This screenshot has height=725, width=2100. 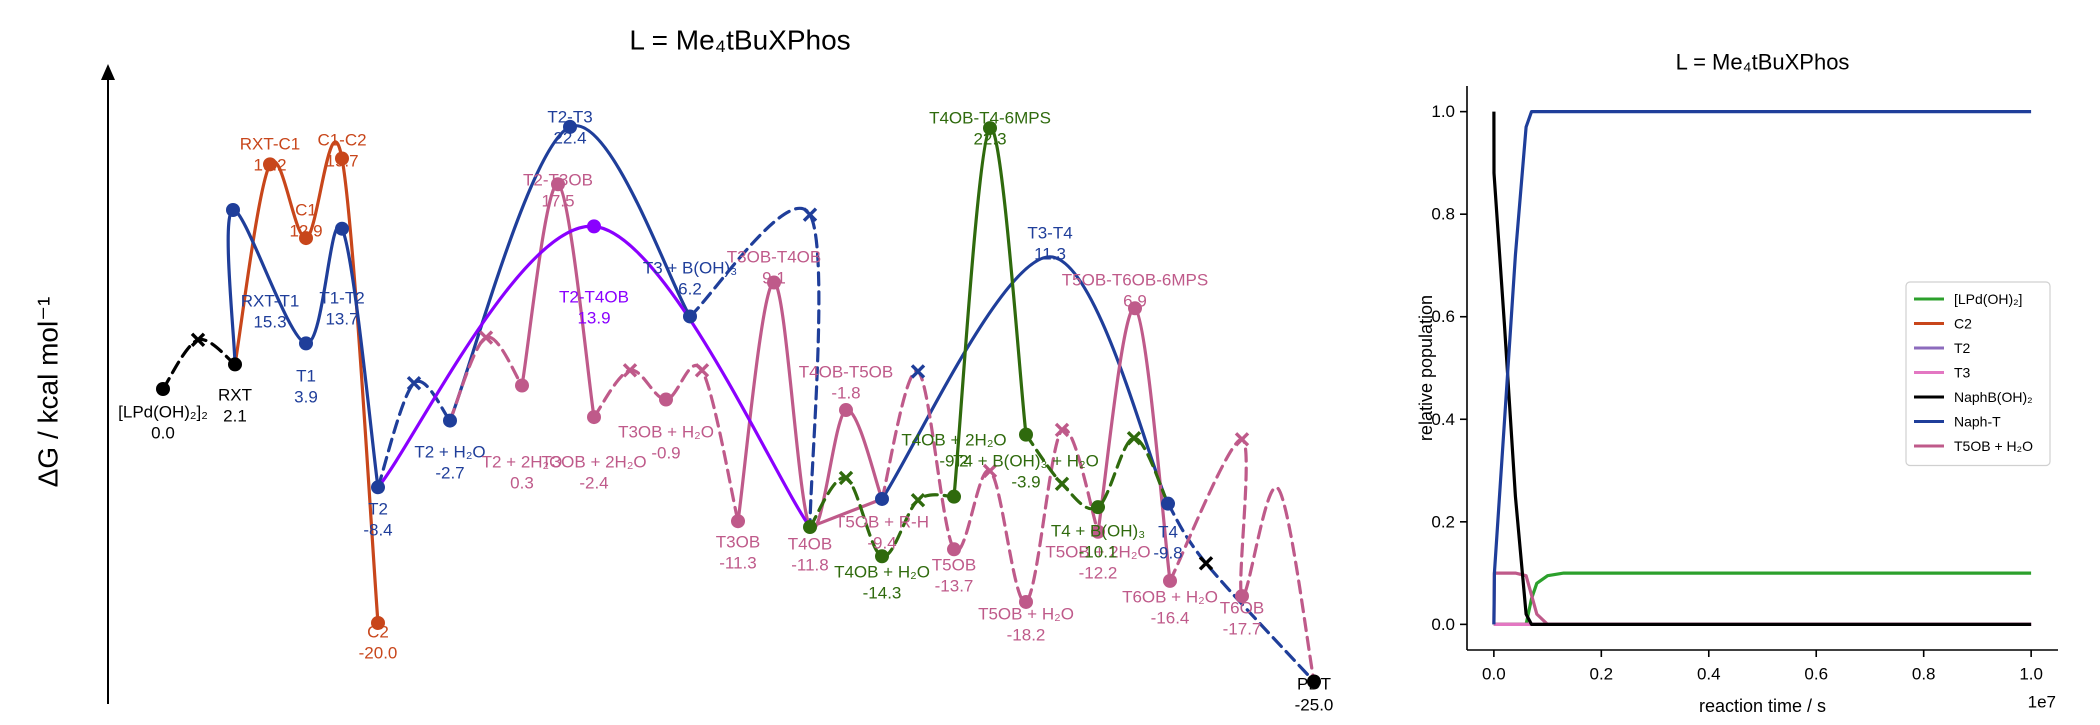 I want to click on legend-label-lpd-oh-2: [LPd(OH)₂], so click(x=1988, y=299).